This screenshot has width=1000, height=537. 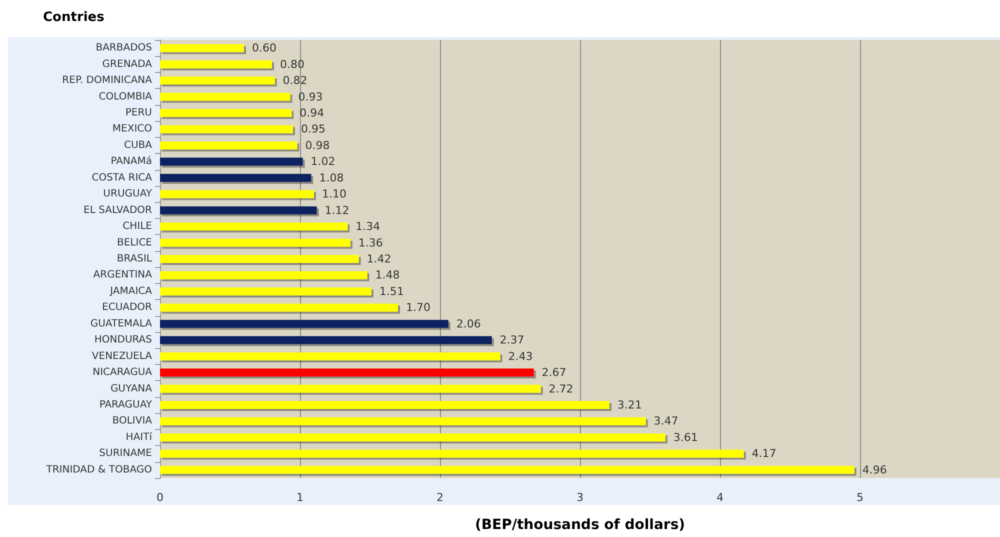 I want to click on y-tick-label: NICARAGUA, so click(x=122, y=372).